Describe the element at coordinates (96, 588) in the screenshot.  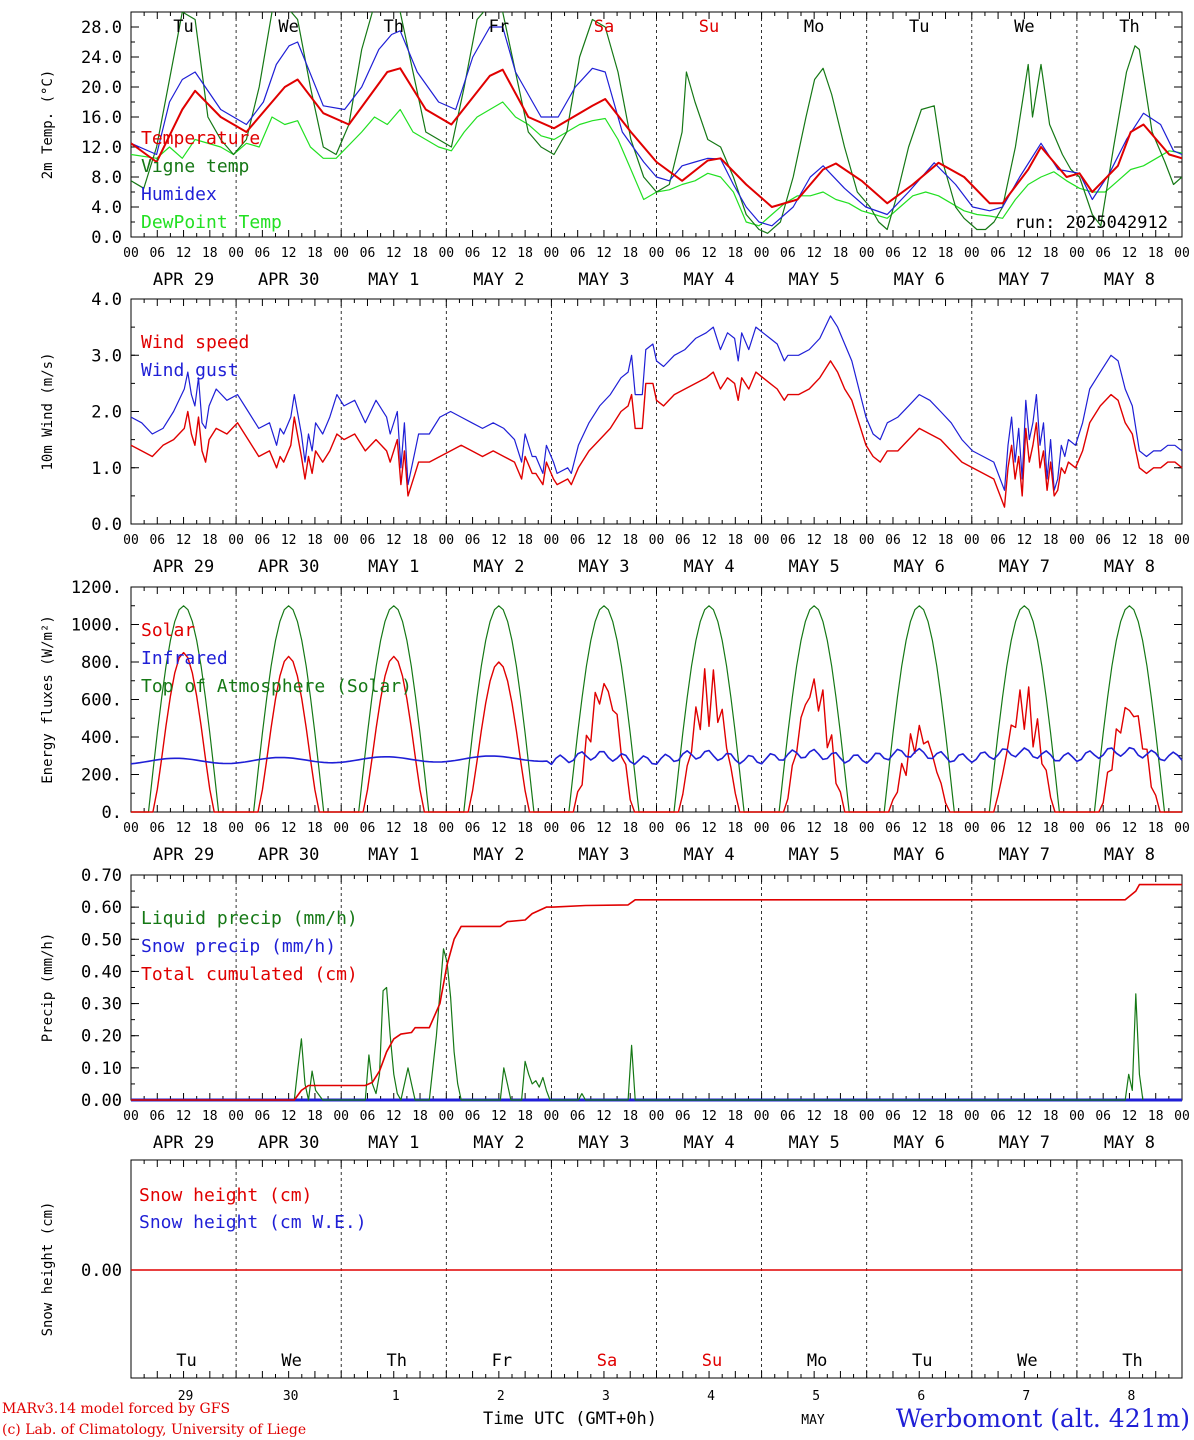
I see `y-tick-label: 1200.` at that location.